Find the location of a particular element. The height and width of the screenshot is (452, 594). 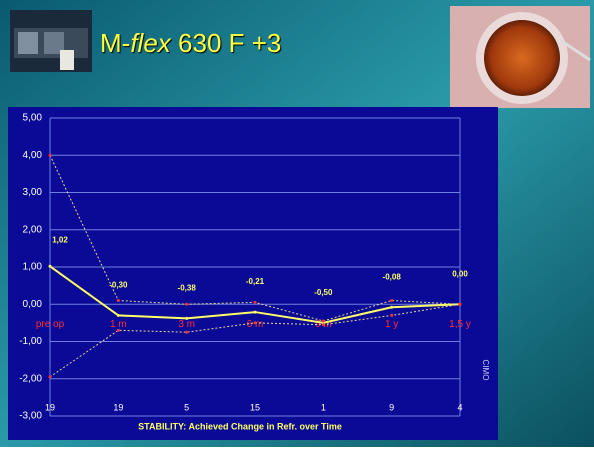

value-label: -0,30 is located at coordinates (118, 285).